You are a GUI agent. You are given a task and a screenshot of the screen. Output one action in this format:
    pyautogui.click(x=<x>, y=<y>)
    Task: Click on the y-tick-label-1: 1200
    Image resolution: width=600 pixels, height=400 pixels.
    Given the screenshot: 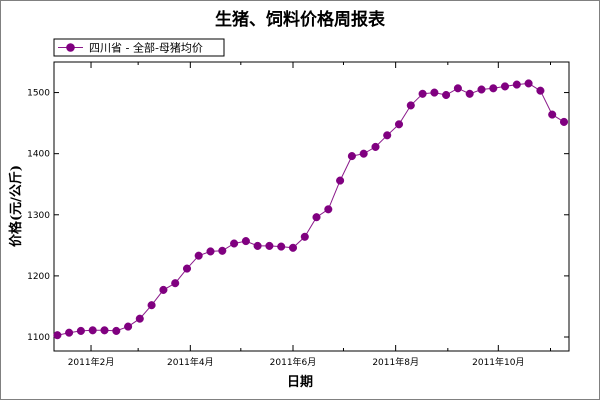 What is the action you would take?
    pyautogui.click(x=38, y=277)
    